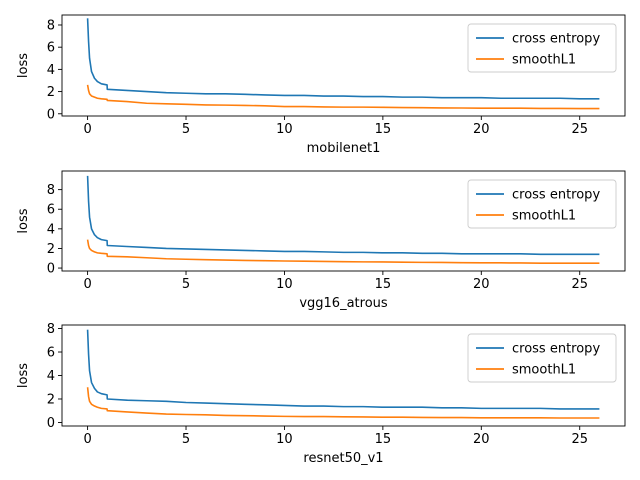  I want to click on x-axis-label: mobilenet1, so click(344, 148).